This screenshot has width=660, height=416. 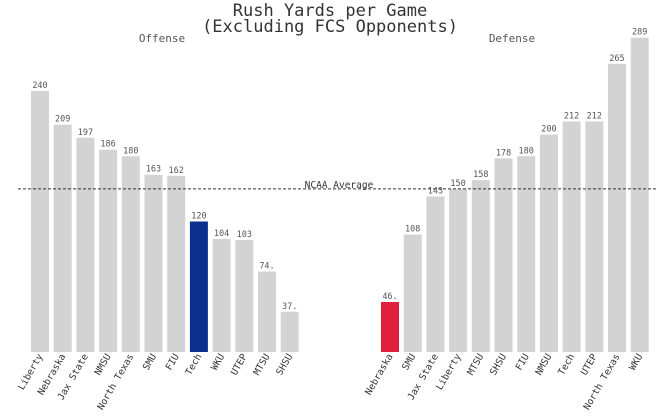 What do you see at coordinates (40, 221) in the screenshot?
I see `offense-bar-liberty` at bounding box center [40, 221].